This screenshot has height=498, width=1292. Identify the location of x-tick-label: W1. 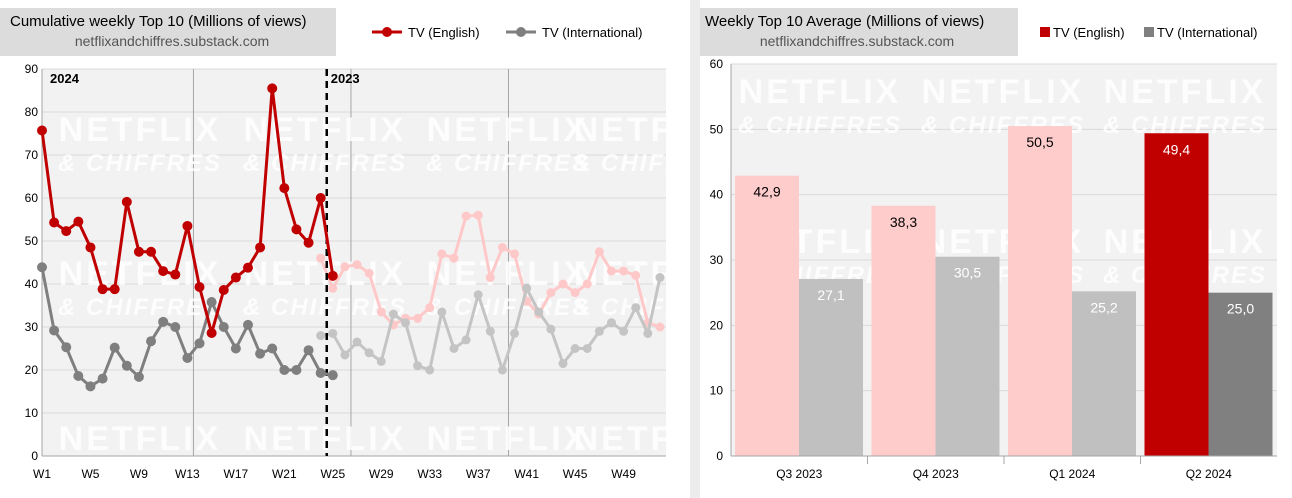
(42, 474).